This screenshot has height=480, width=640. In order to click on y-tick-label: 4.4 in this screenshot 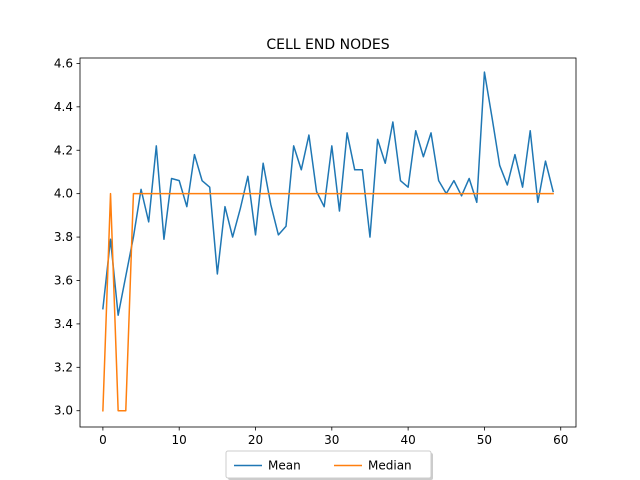, I will do `click(63, 107)`.